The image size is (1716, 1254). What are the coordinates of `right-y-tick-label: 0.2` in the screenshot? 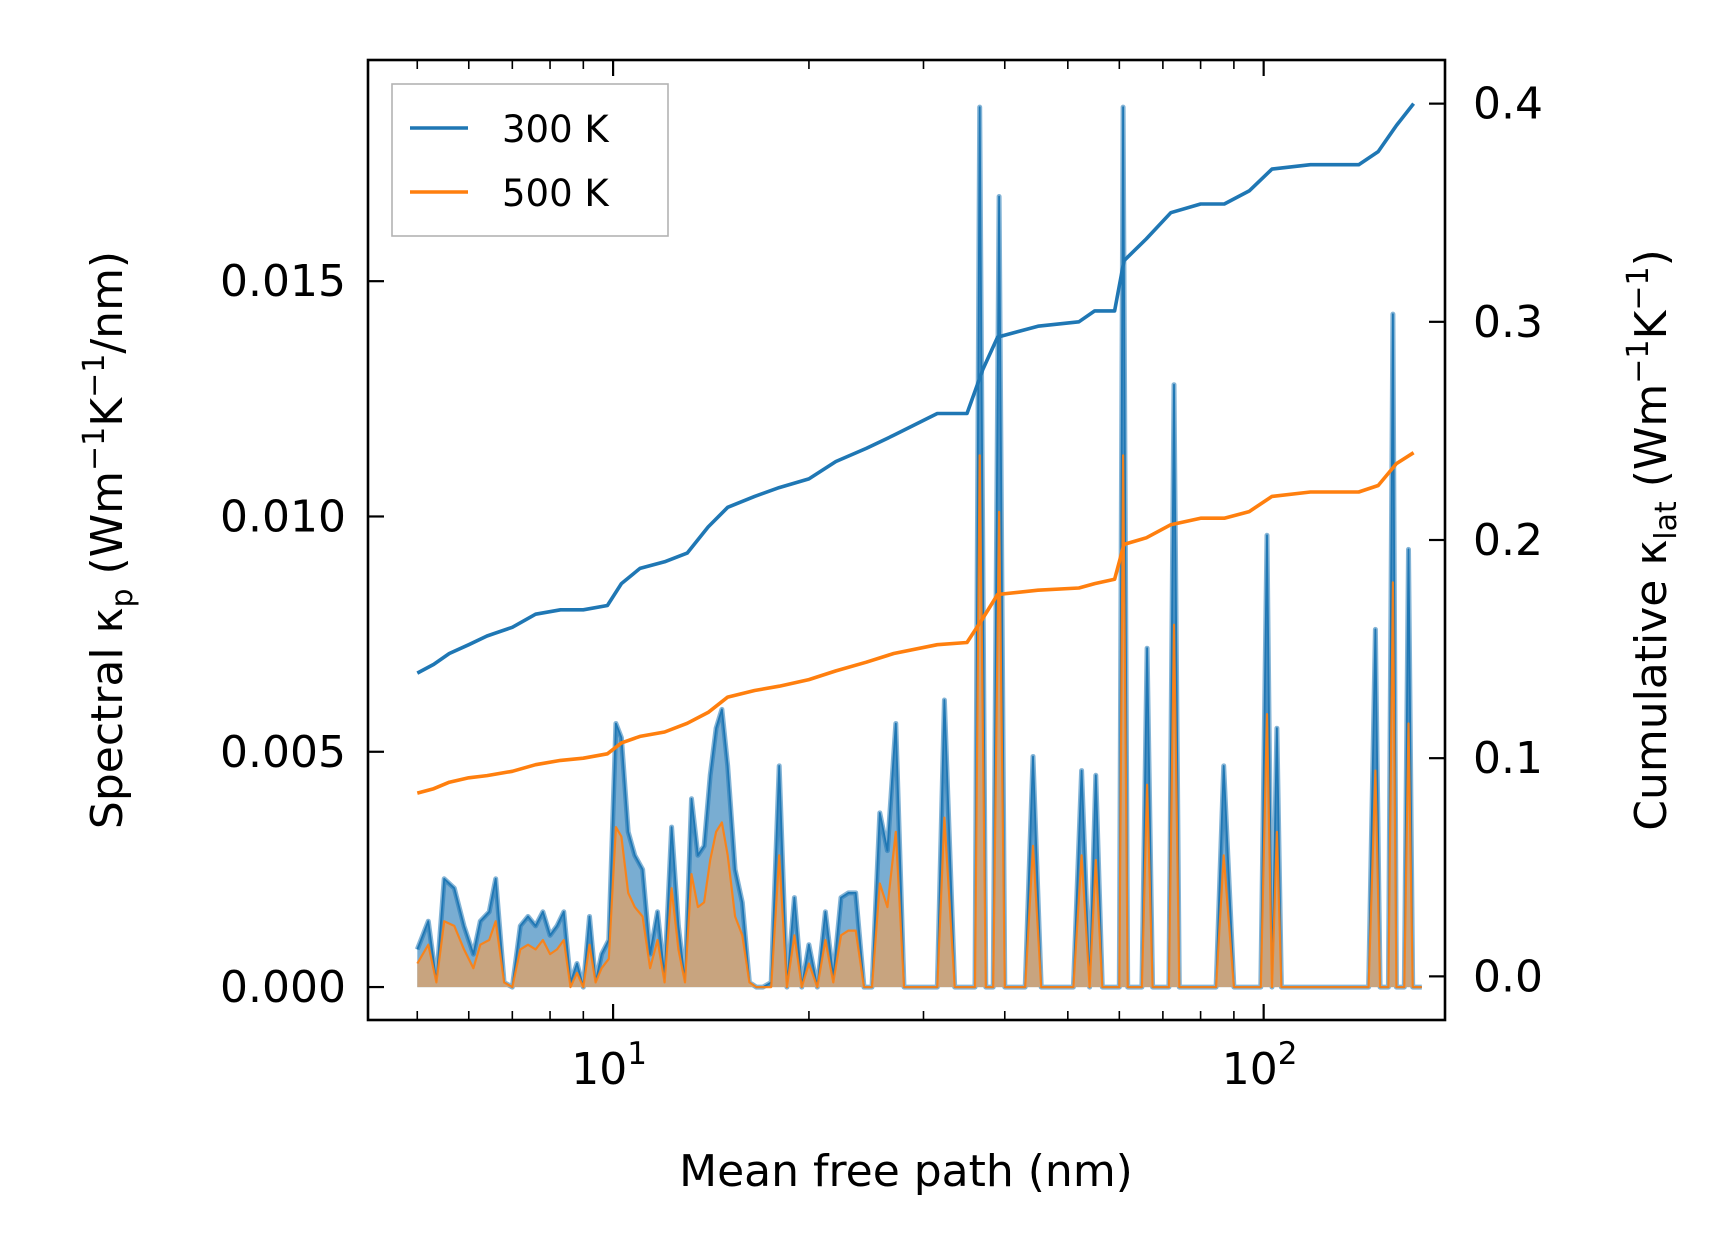 It's located at (1508, 540).